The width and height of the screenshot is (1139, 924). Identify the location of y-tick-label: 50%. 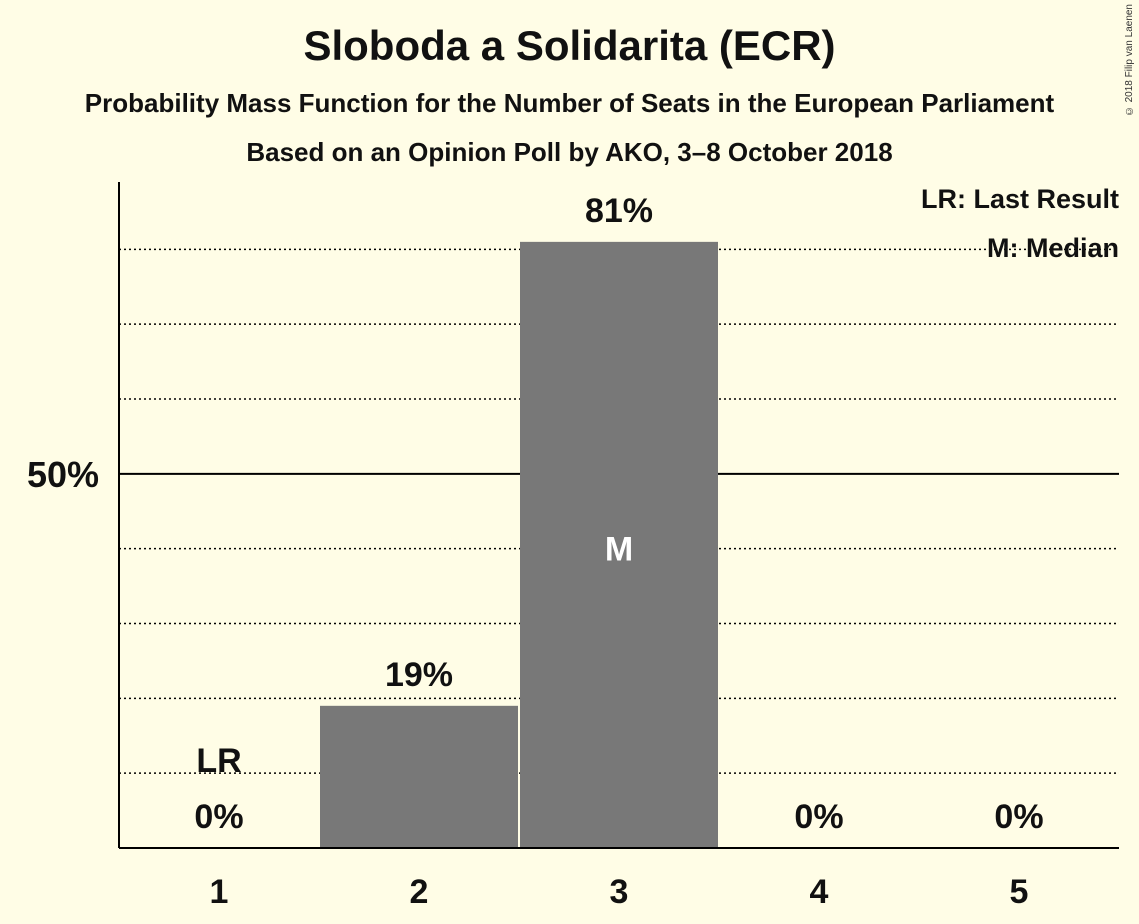
(63, 474).